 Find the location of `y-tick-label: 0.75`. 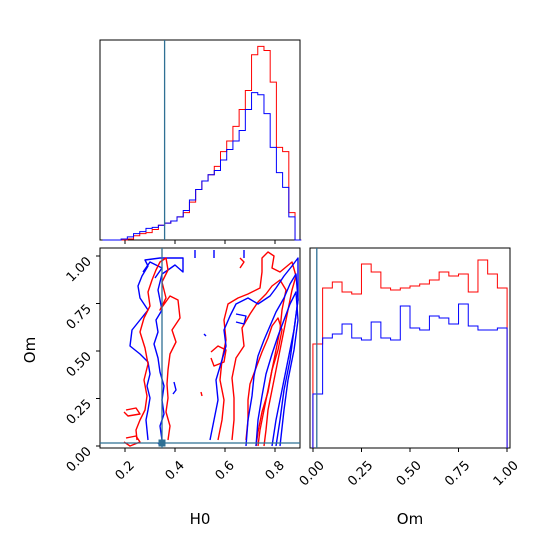

y-tick-label: 0.75 is located at coordinates (79, 317).